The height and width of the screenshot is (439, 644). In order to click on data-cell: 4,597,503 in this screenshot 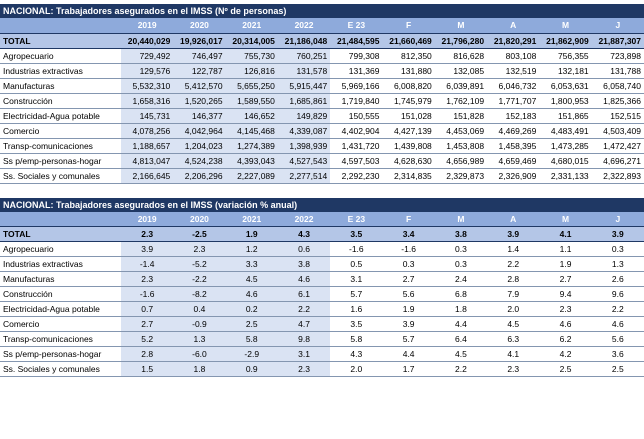, I will do `click(356, 161)`.